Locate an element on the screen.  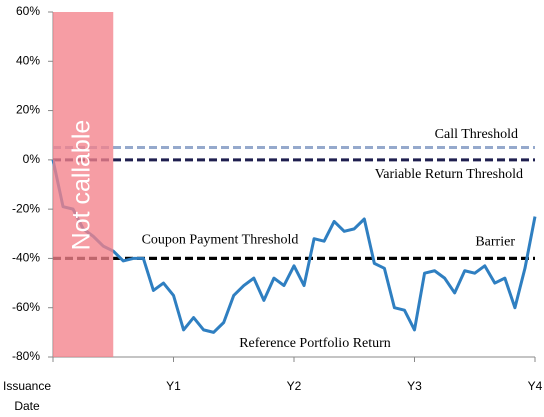
threshold-label: Barrier is located at coordinates (495, 242).